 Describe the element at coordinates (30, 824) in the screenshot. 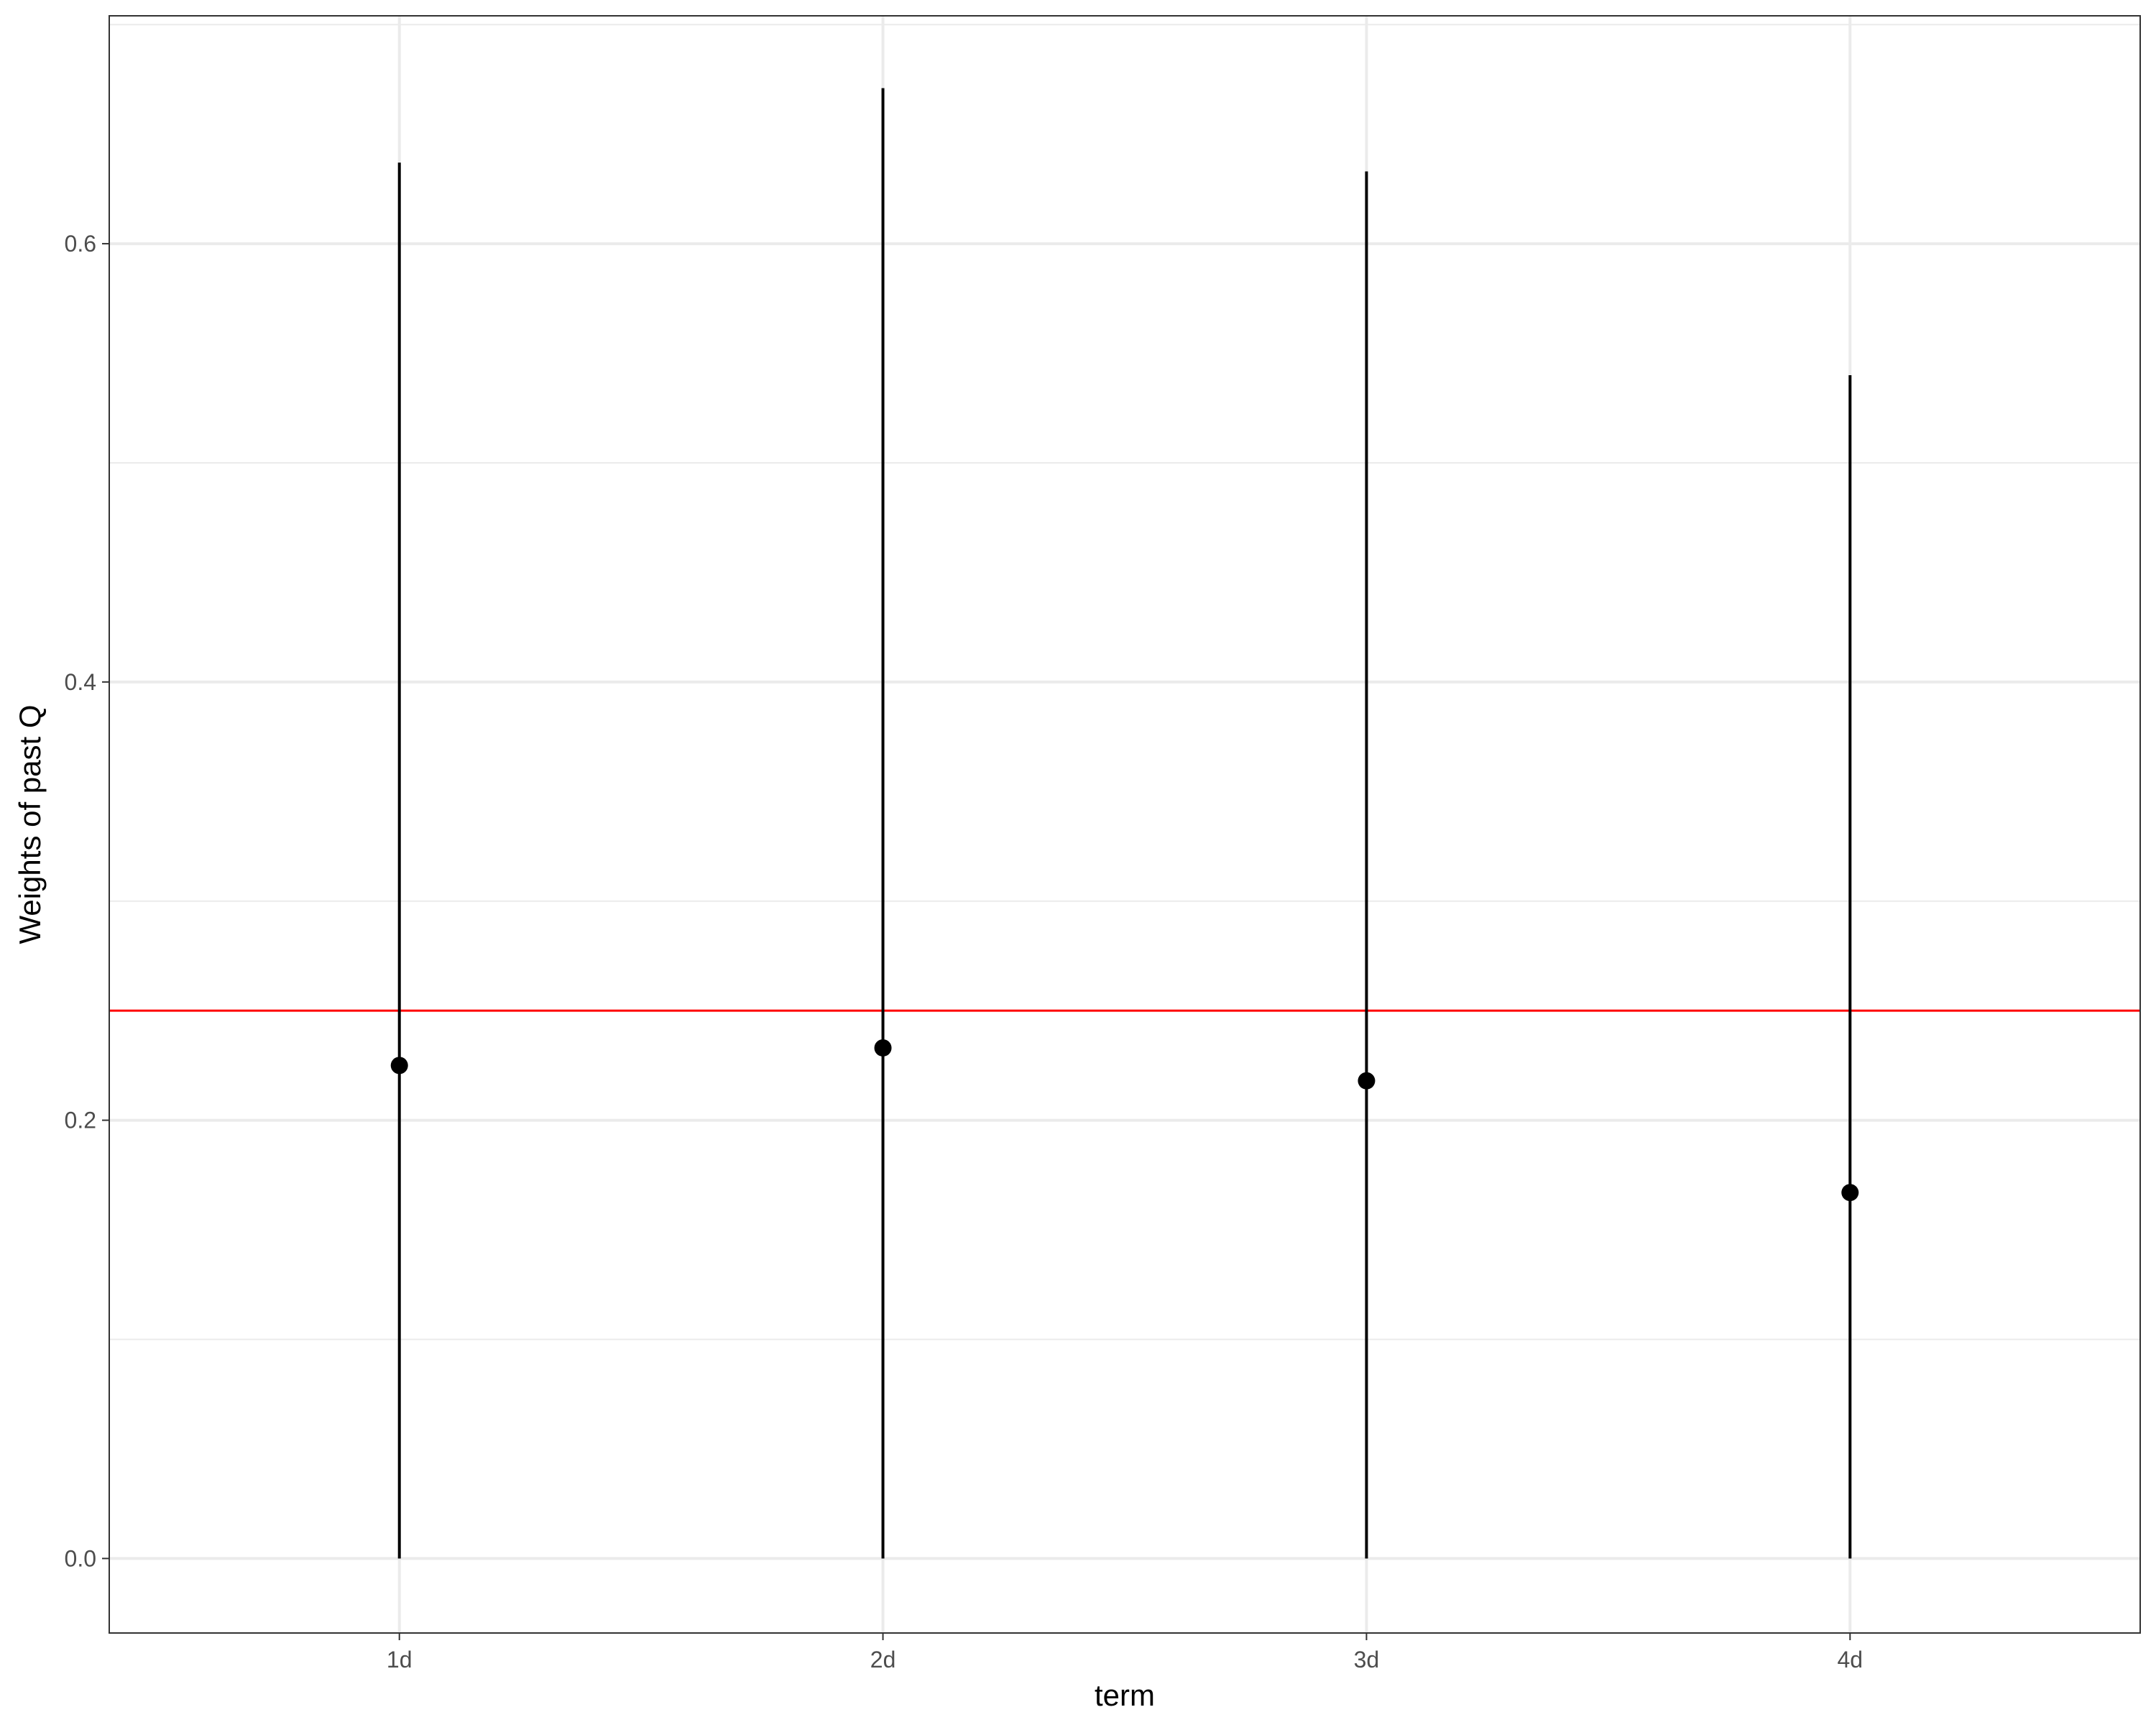

I see `y-axis-title: Weights of past Q` at that location.